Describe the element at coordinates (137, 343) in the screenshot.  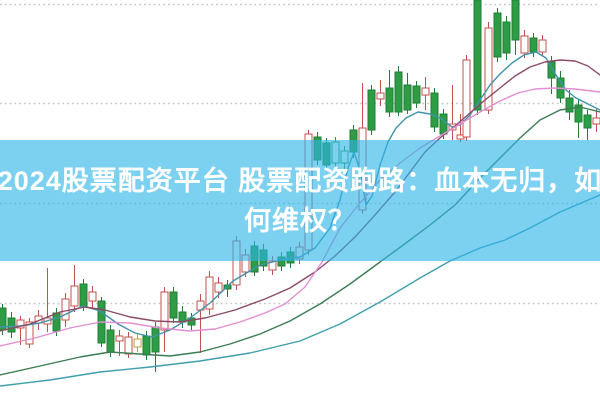
I see `candle-body-doji-olive` at that location.